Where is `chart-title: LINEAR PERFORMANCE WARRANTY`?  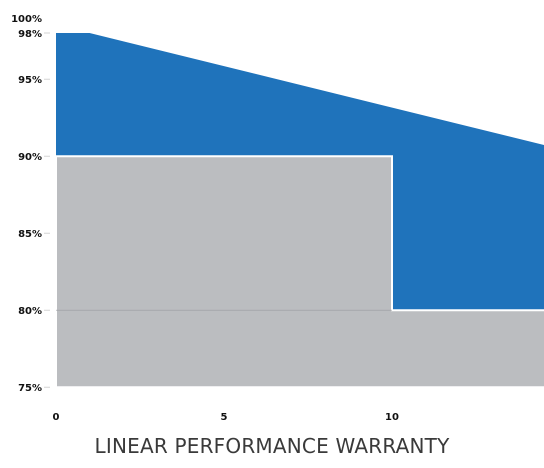
chart-title: LINEAR PERFORMANCE WARRANTY is located at coordinates (272, 446).